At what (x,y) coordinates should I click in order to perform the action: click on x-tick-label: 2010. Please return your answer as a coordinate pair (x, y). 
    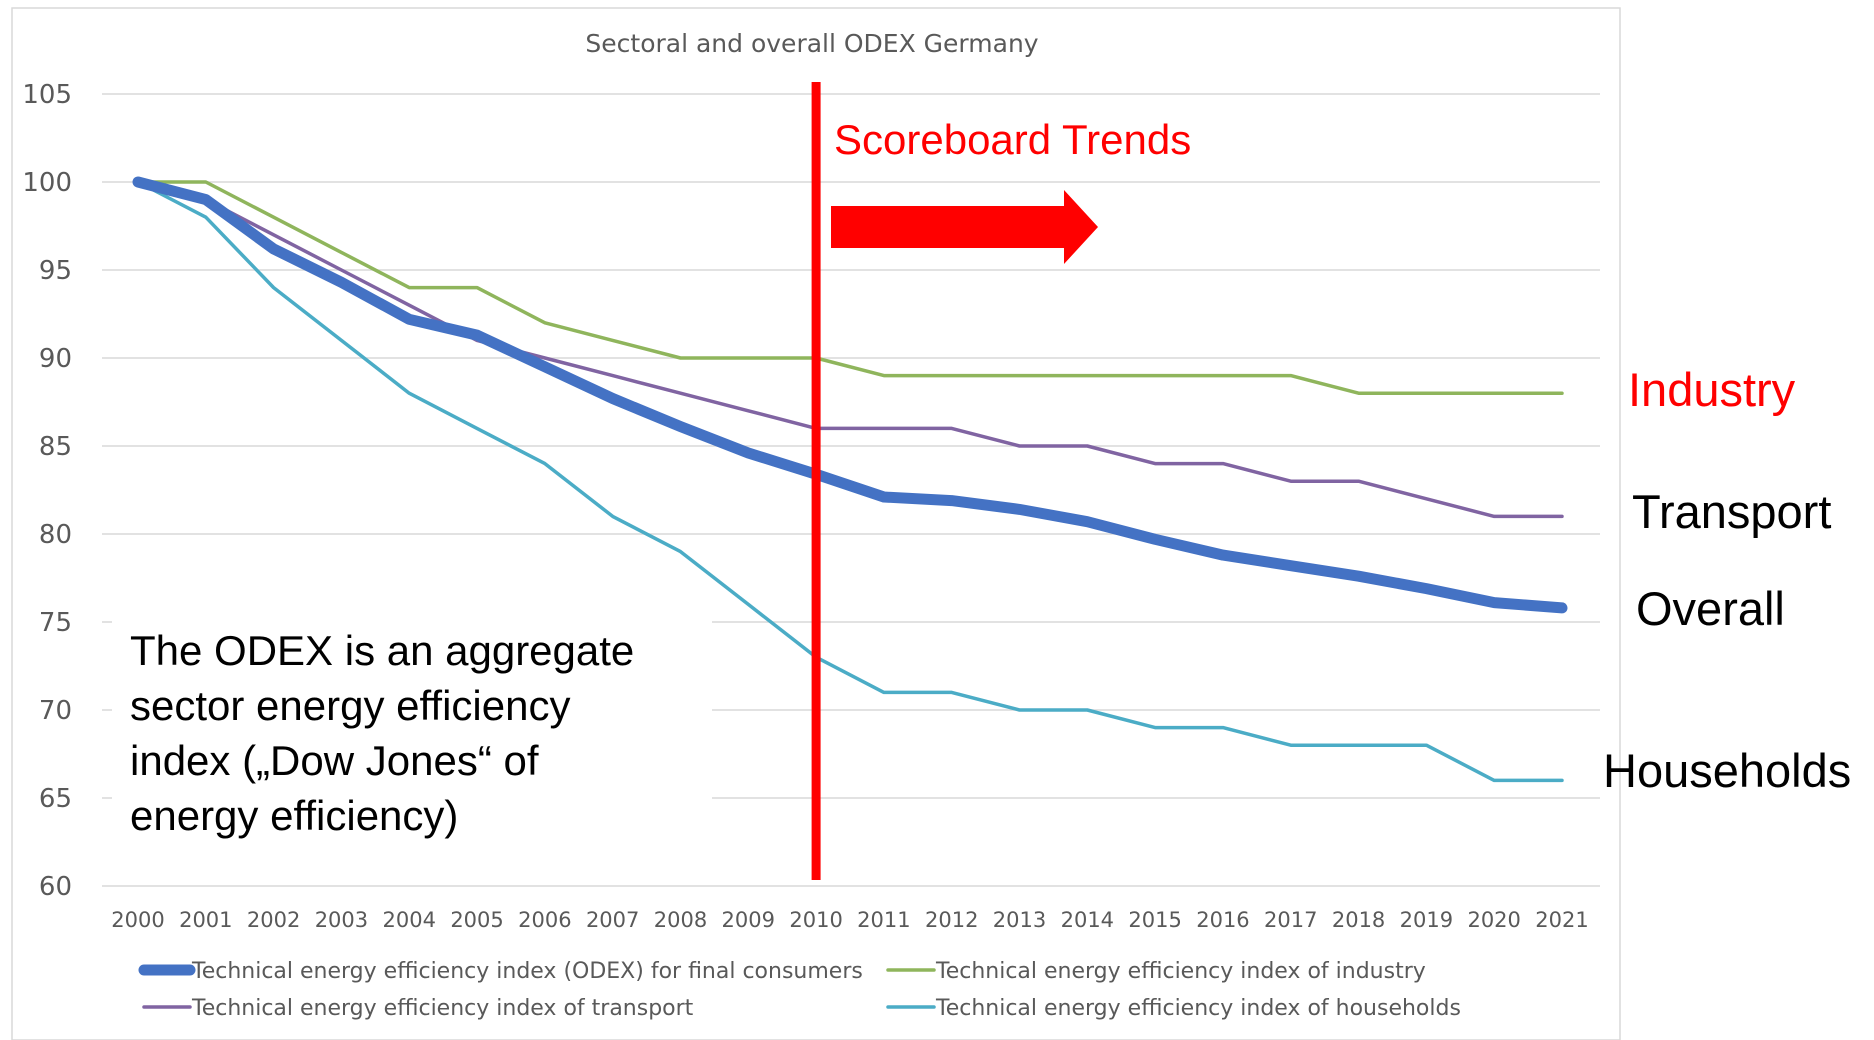
    Looking at the image, I should click on (815, 920).